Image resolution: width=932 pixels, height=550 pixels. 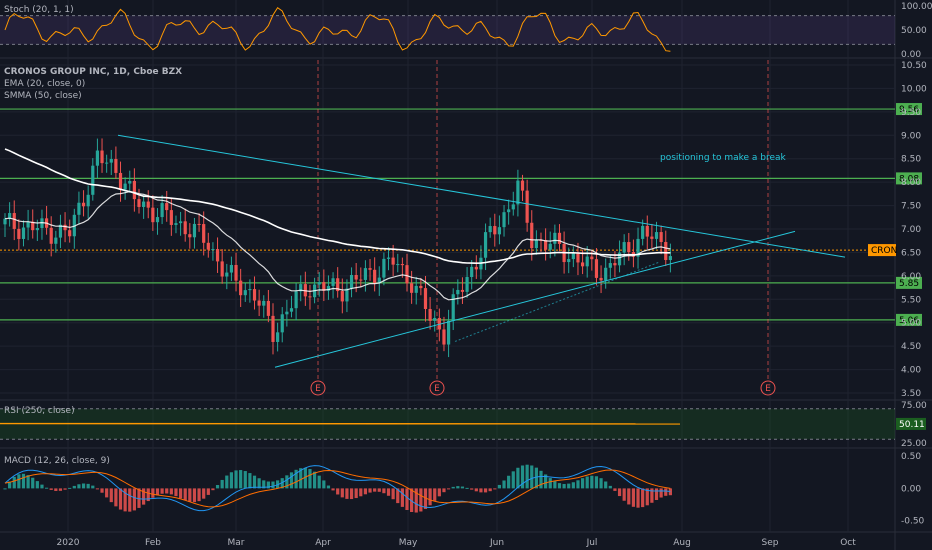 I want to click on x-tick-label: May, so click(x=408, y=543).